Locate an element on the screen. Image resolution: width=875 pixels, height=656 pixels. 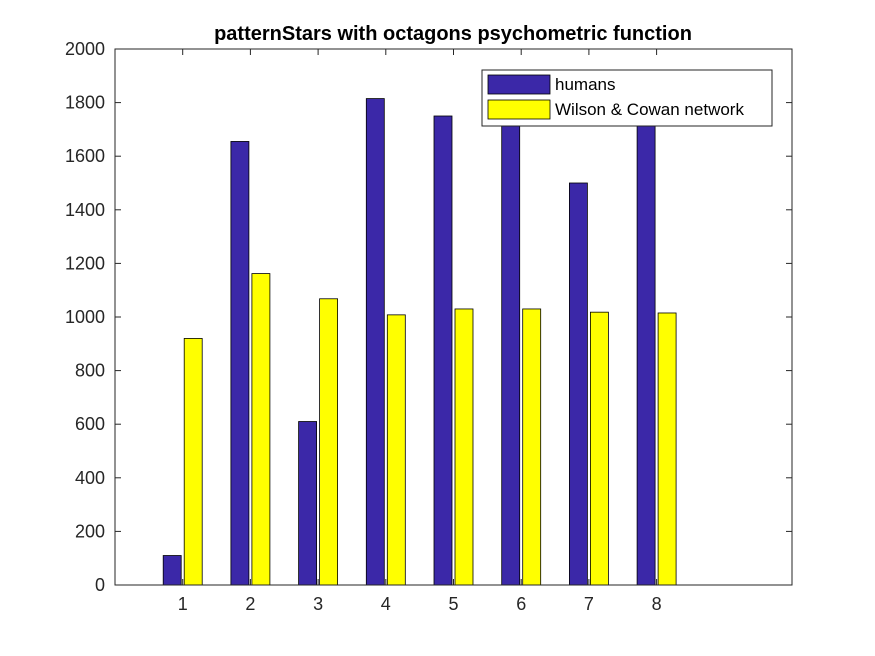
x-tick-label: 3 is located at coordinates (318, 604).